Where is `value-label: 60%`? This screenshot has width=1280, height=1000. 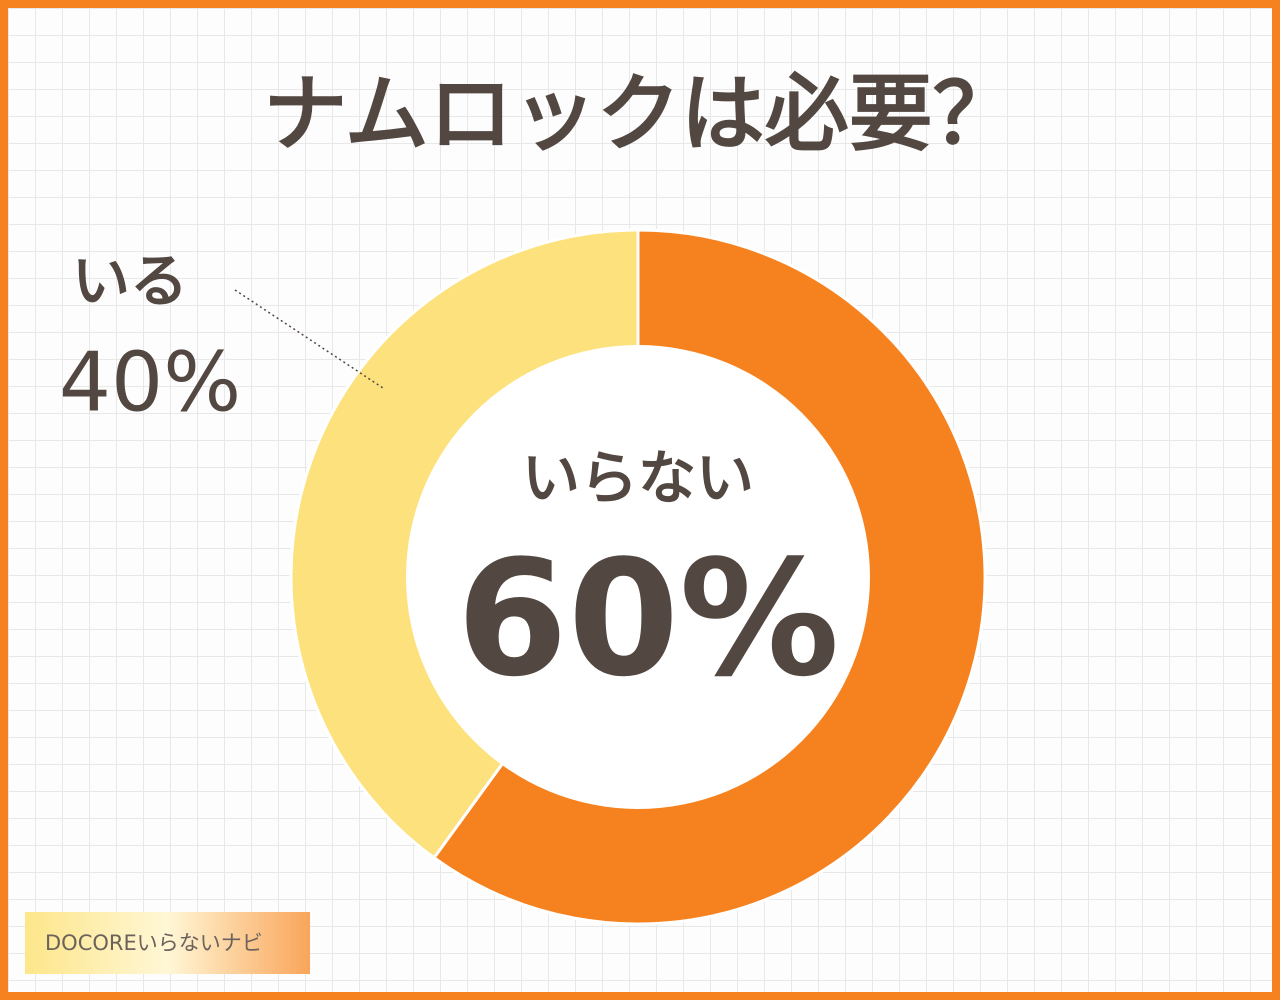
value-label: 60% is located at coordinates (648, 618).